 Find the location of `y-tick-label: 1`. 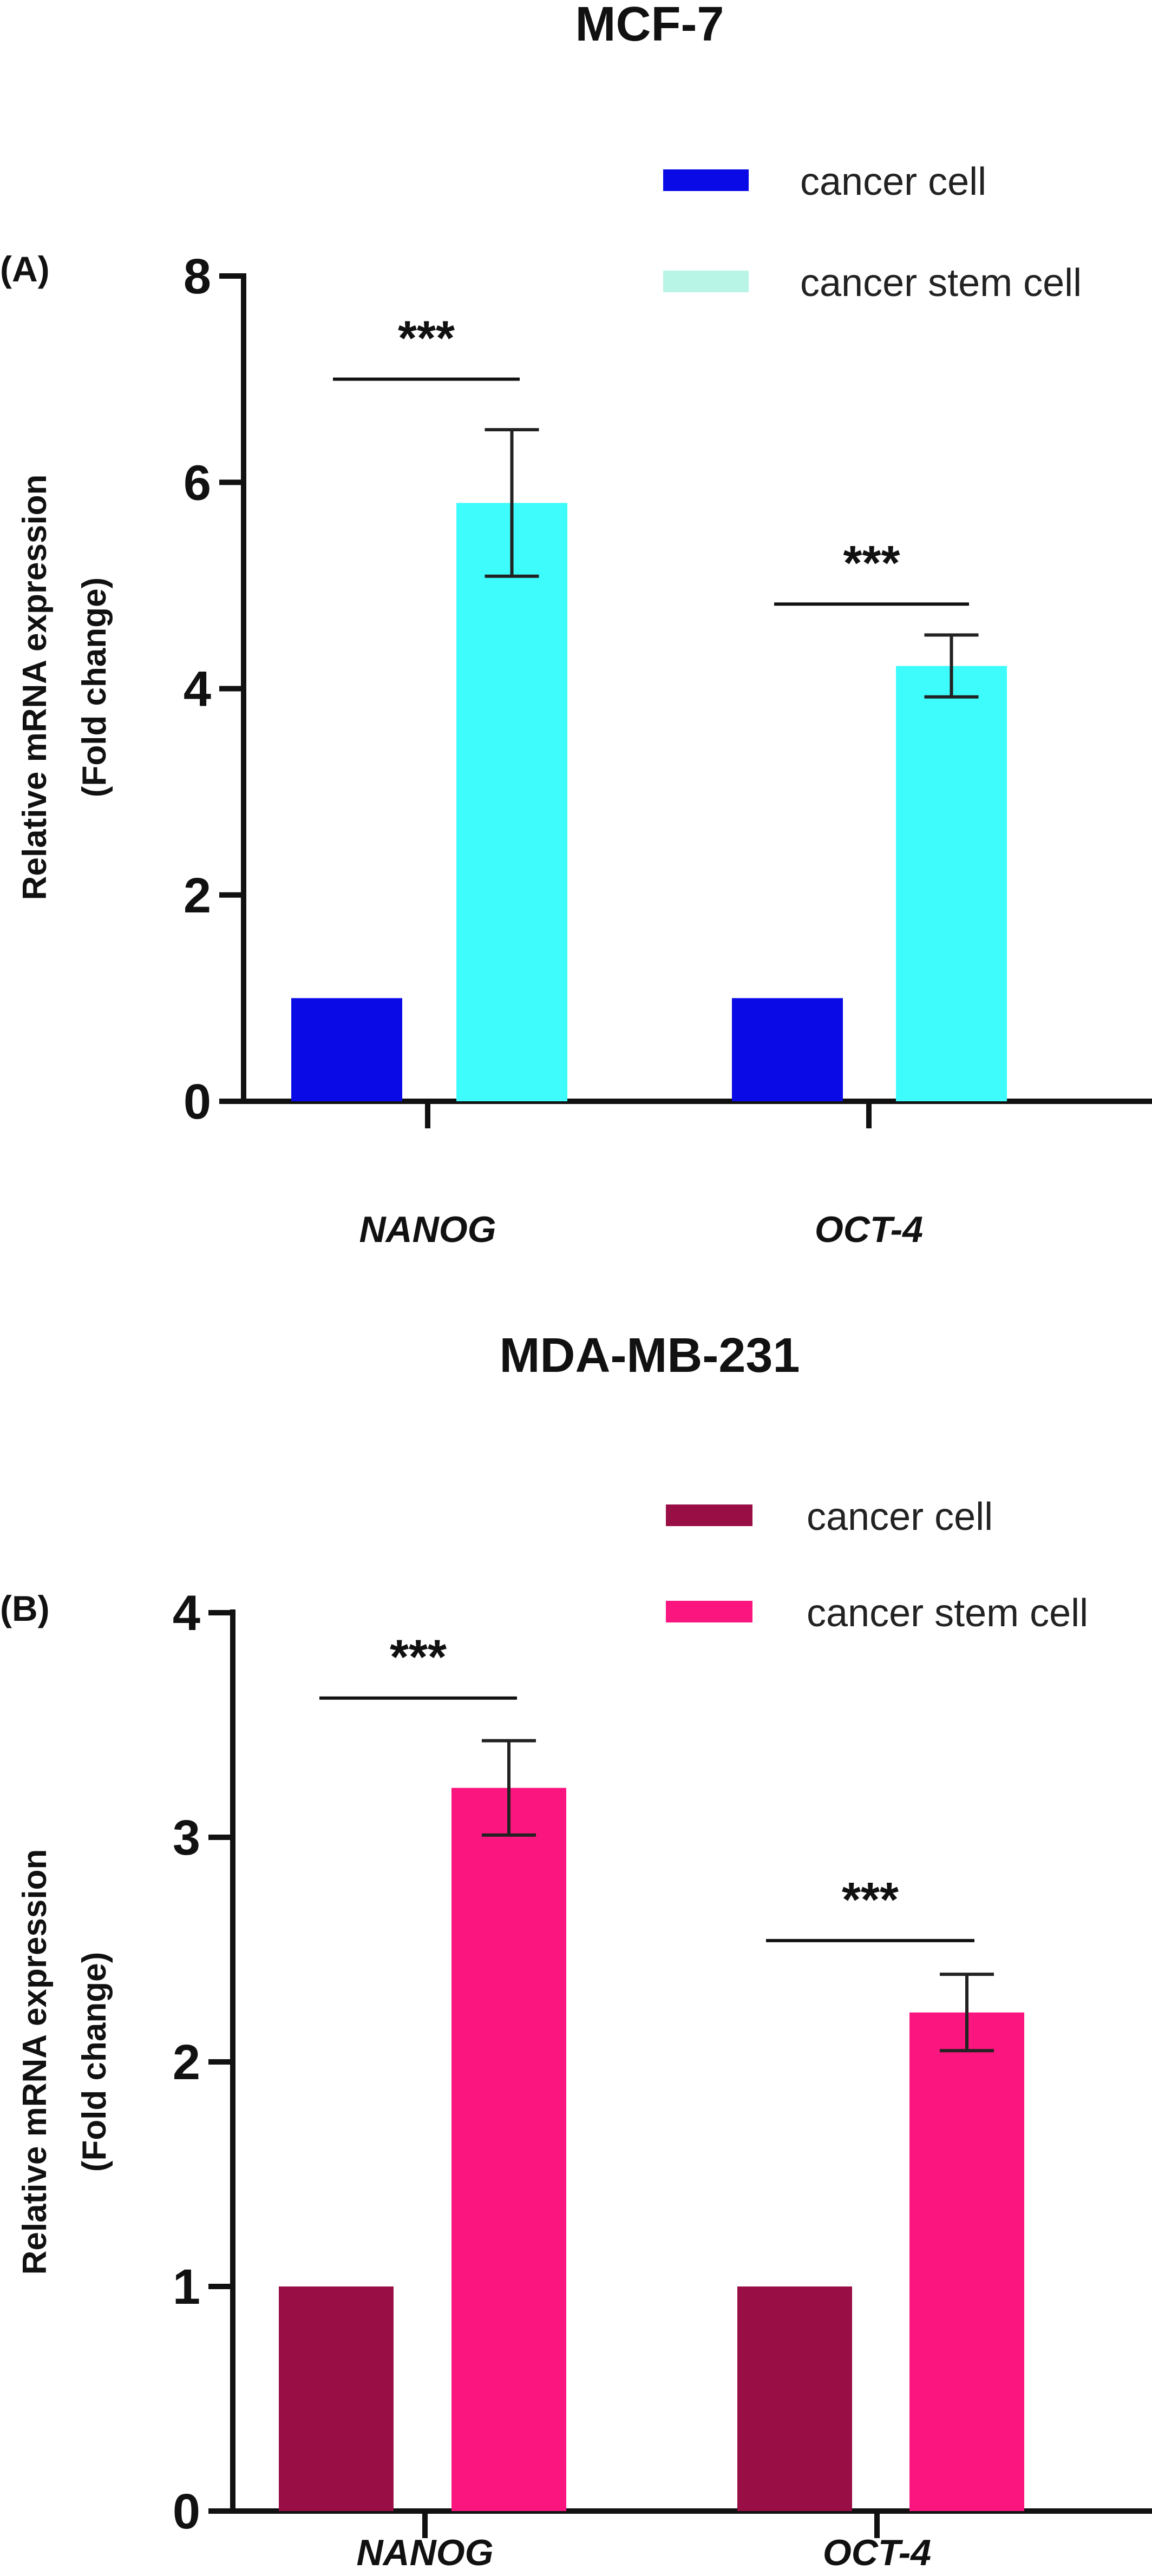

y-tick-label: 1 is located at coordinates (186, 2287).